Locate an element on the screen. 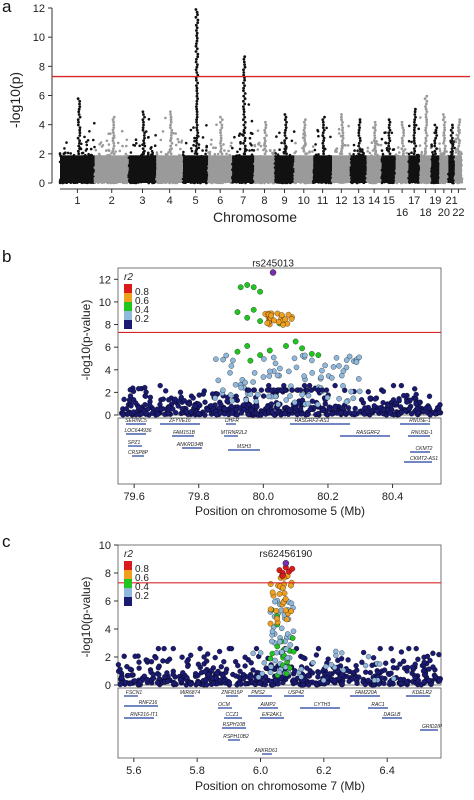 This screenshot has width=474, height=800. y-tick-label: 2 is located at coordinates (108, 658).